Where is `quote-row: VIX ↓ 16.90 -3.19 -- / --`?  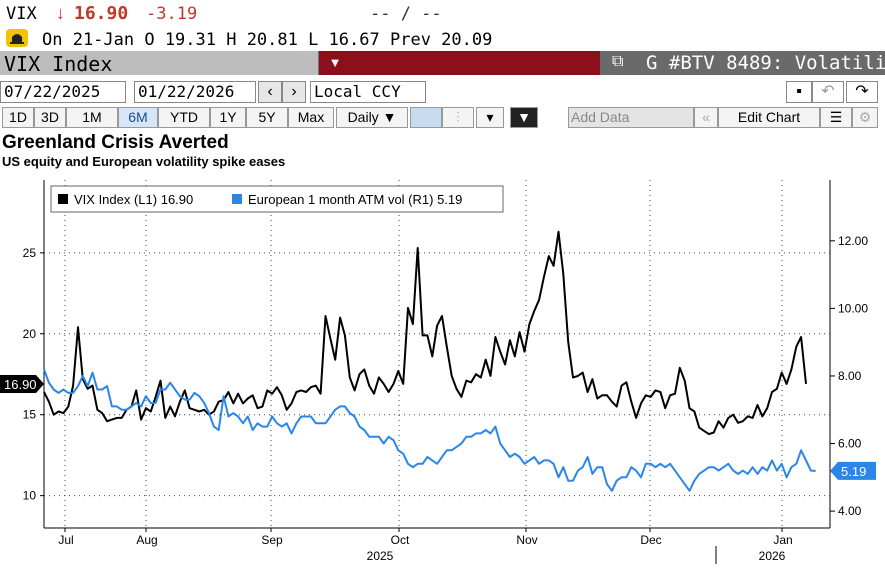 quote-row: VIX ↓ 16.90 -3.19 -- / -- is located at coordinates (442, 14).